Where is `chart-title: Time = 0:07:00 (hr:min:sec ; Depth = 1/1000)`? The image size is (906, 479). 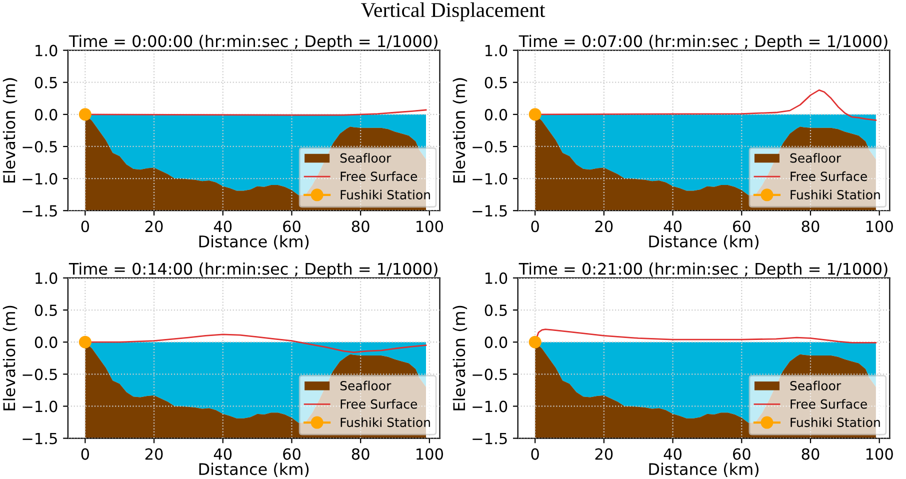 chart-title: Time = 0:07:00 (hr:min:sec ; Depth = 1/1000) is located at coordinates (703, 42).